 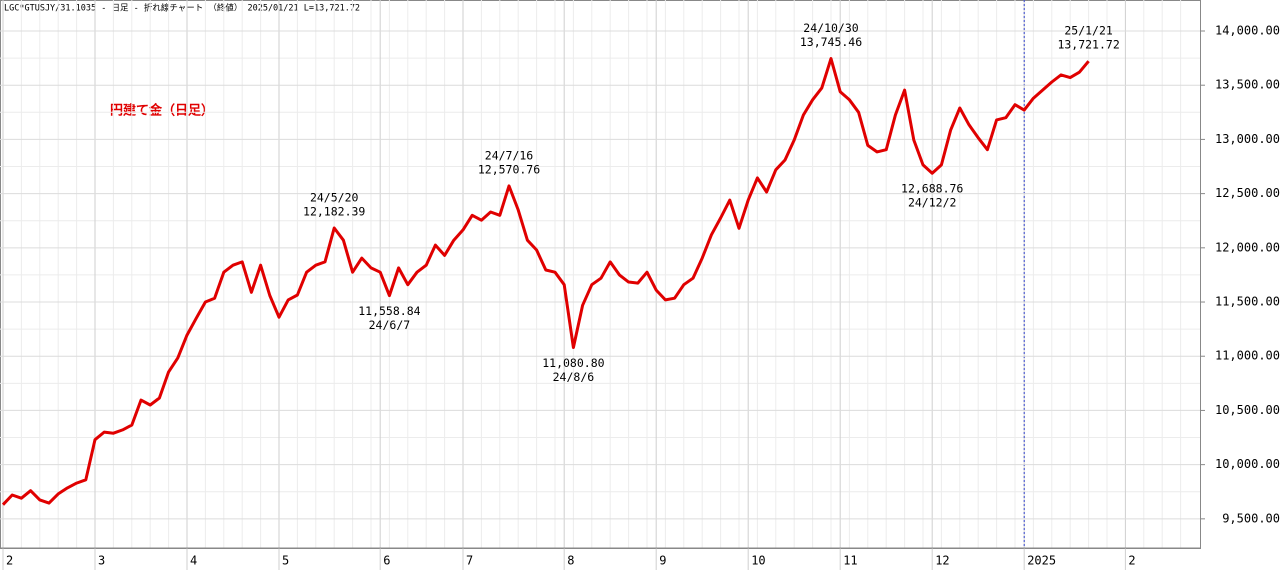 I want to click on x-tick-label: 12, so click(x=942, y=561).